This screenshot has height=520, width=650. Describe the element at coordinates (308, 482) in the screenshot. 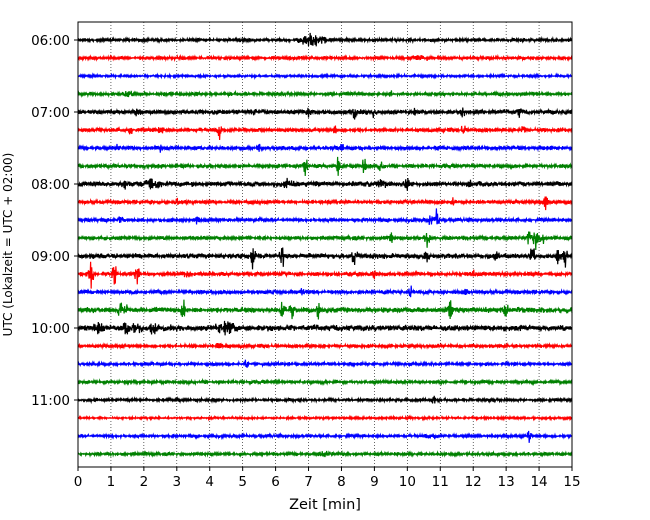

I see `x-tick-label: 7` at that location.